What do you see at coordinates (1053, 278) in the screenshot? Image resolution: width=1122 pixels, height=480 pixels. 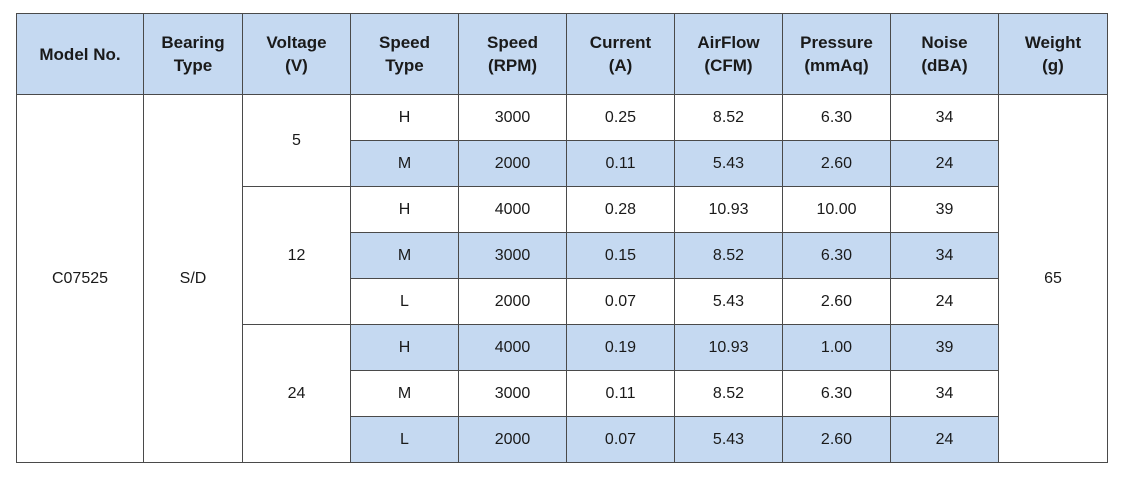 I see `weight-cell: 65` at bounding box center [1053, 278].